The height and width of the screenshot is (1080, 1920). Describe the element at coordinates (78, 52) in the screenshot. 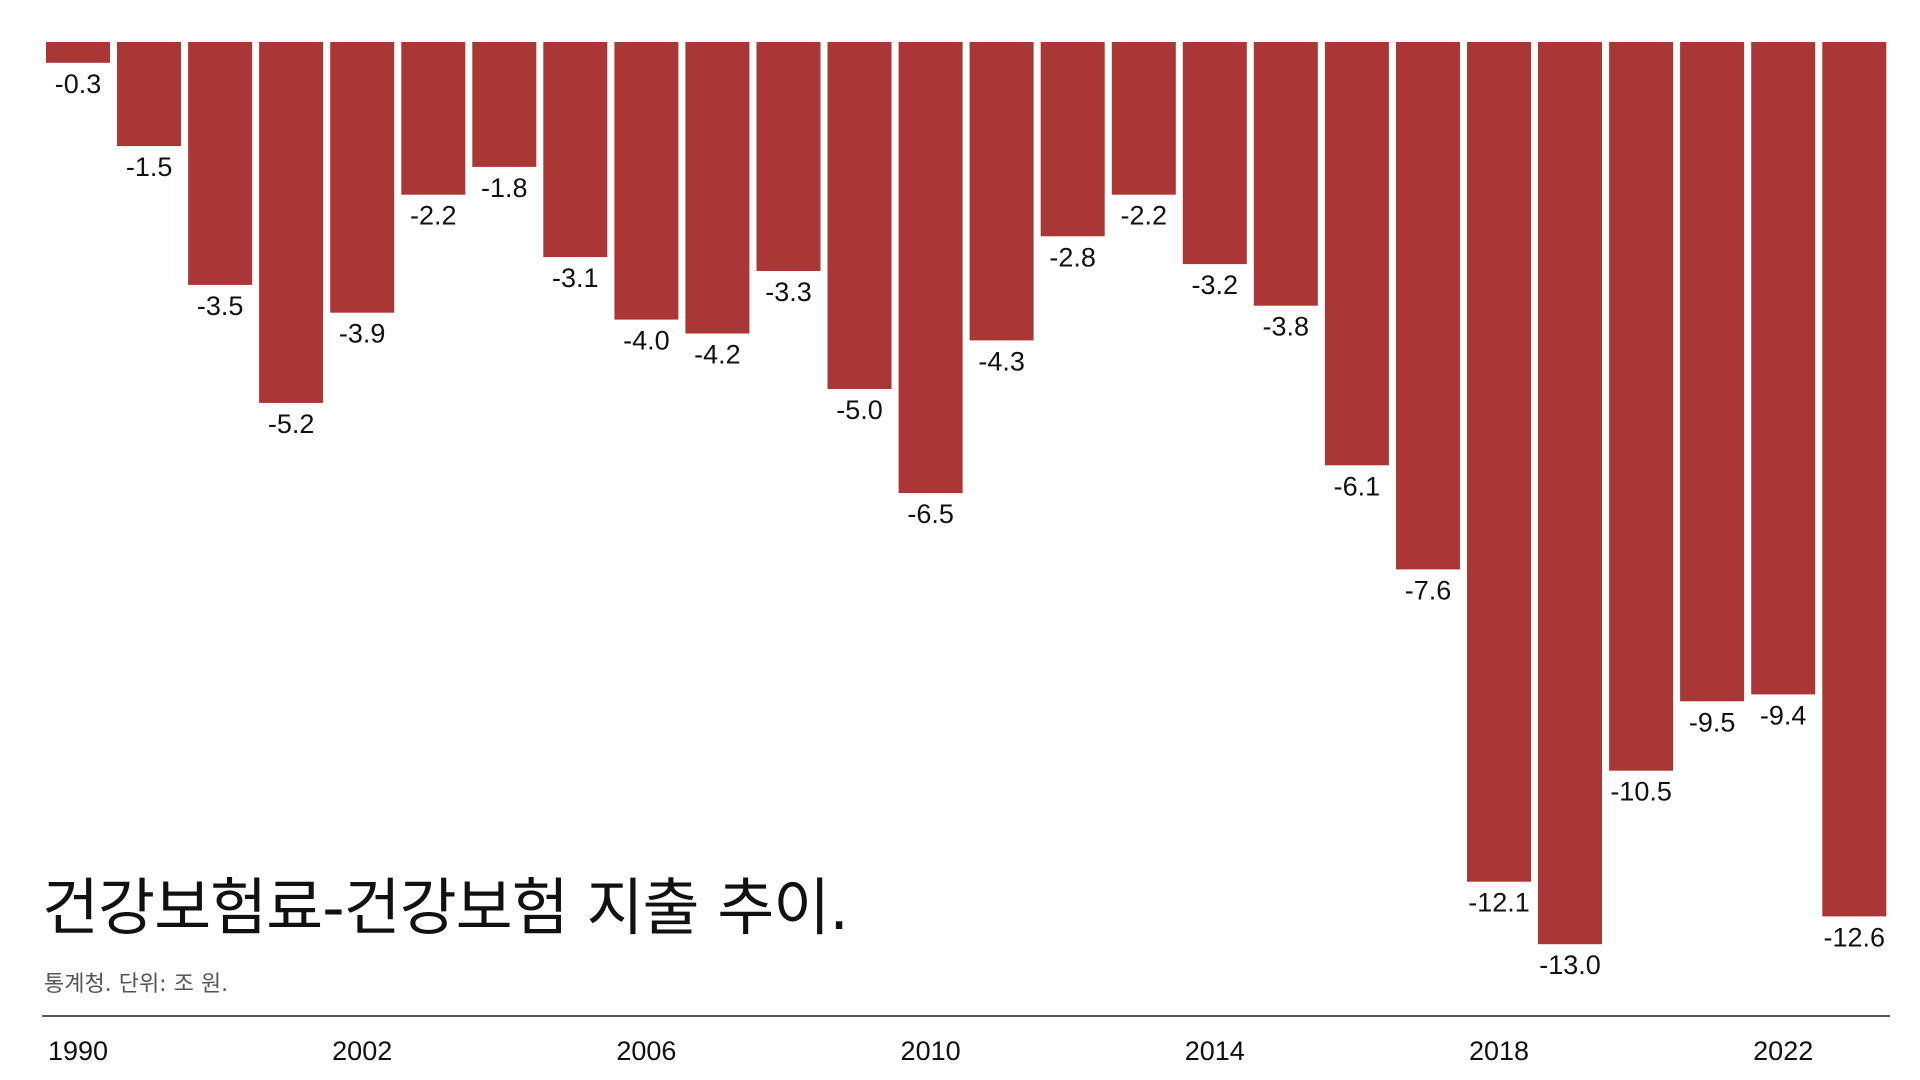

I see `bar-1990` at that location.